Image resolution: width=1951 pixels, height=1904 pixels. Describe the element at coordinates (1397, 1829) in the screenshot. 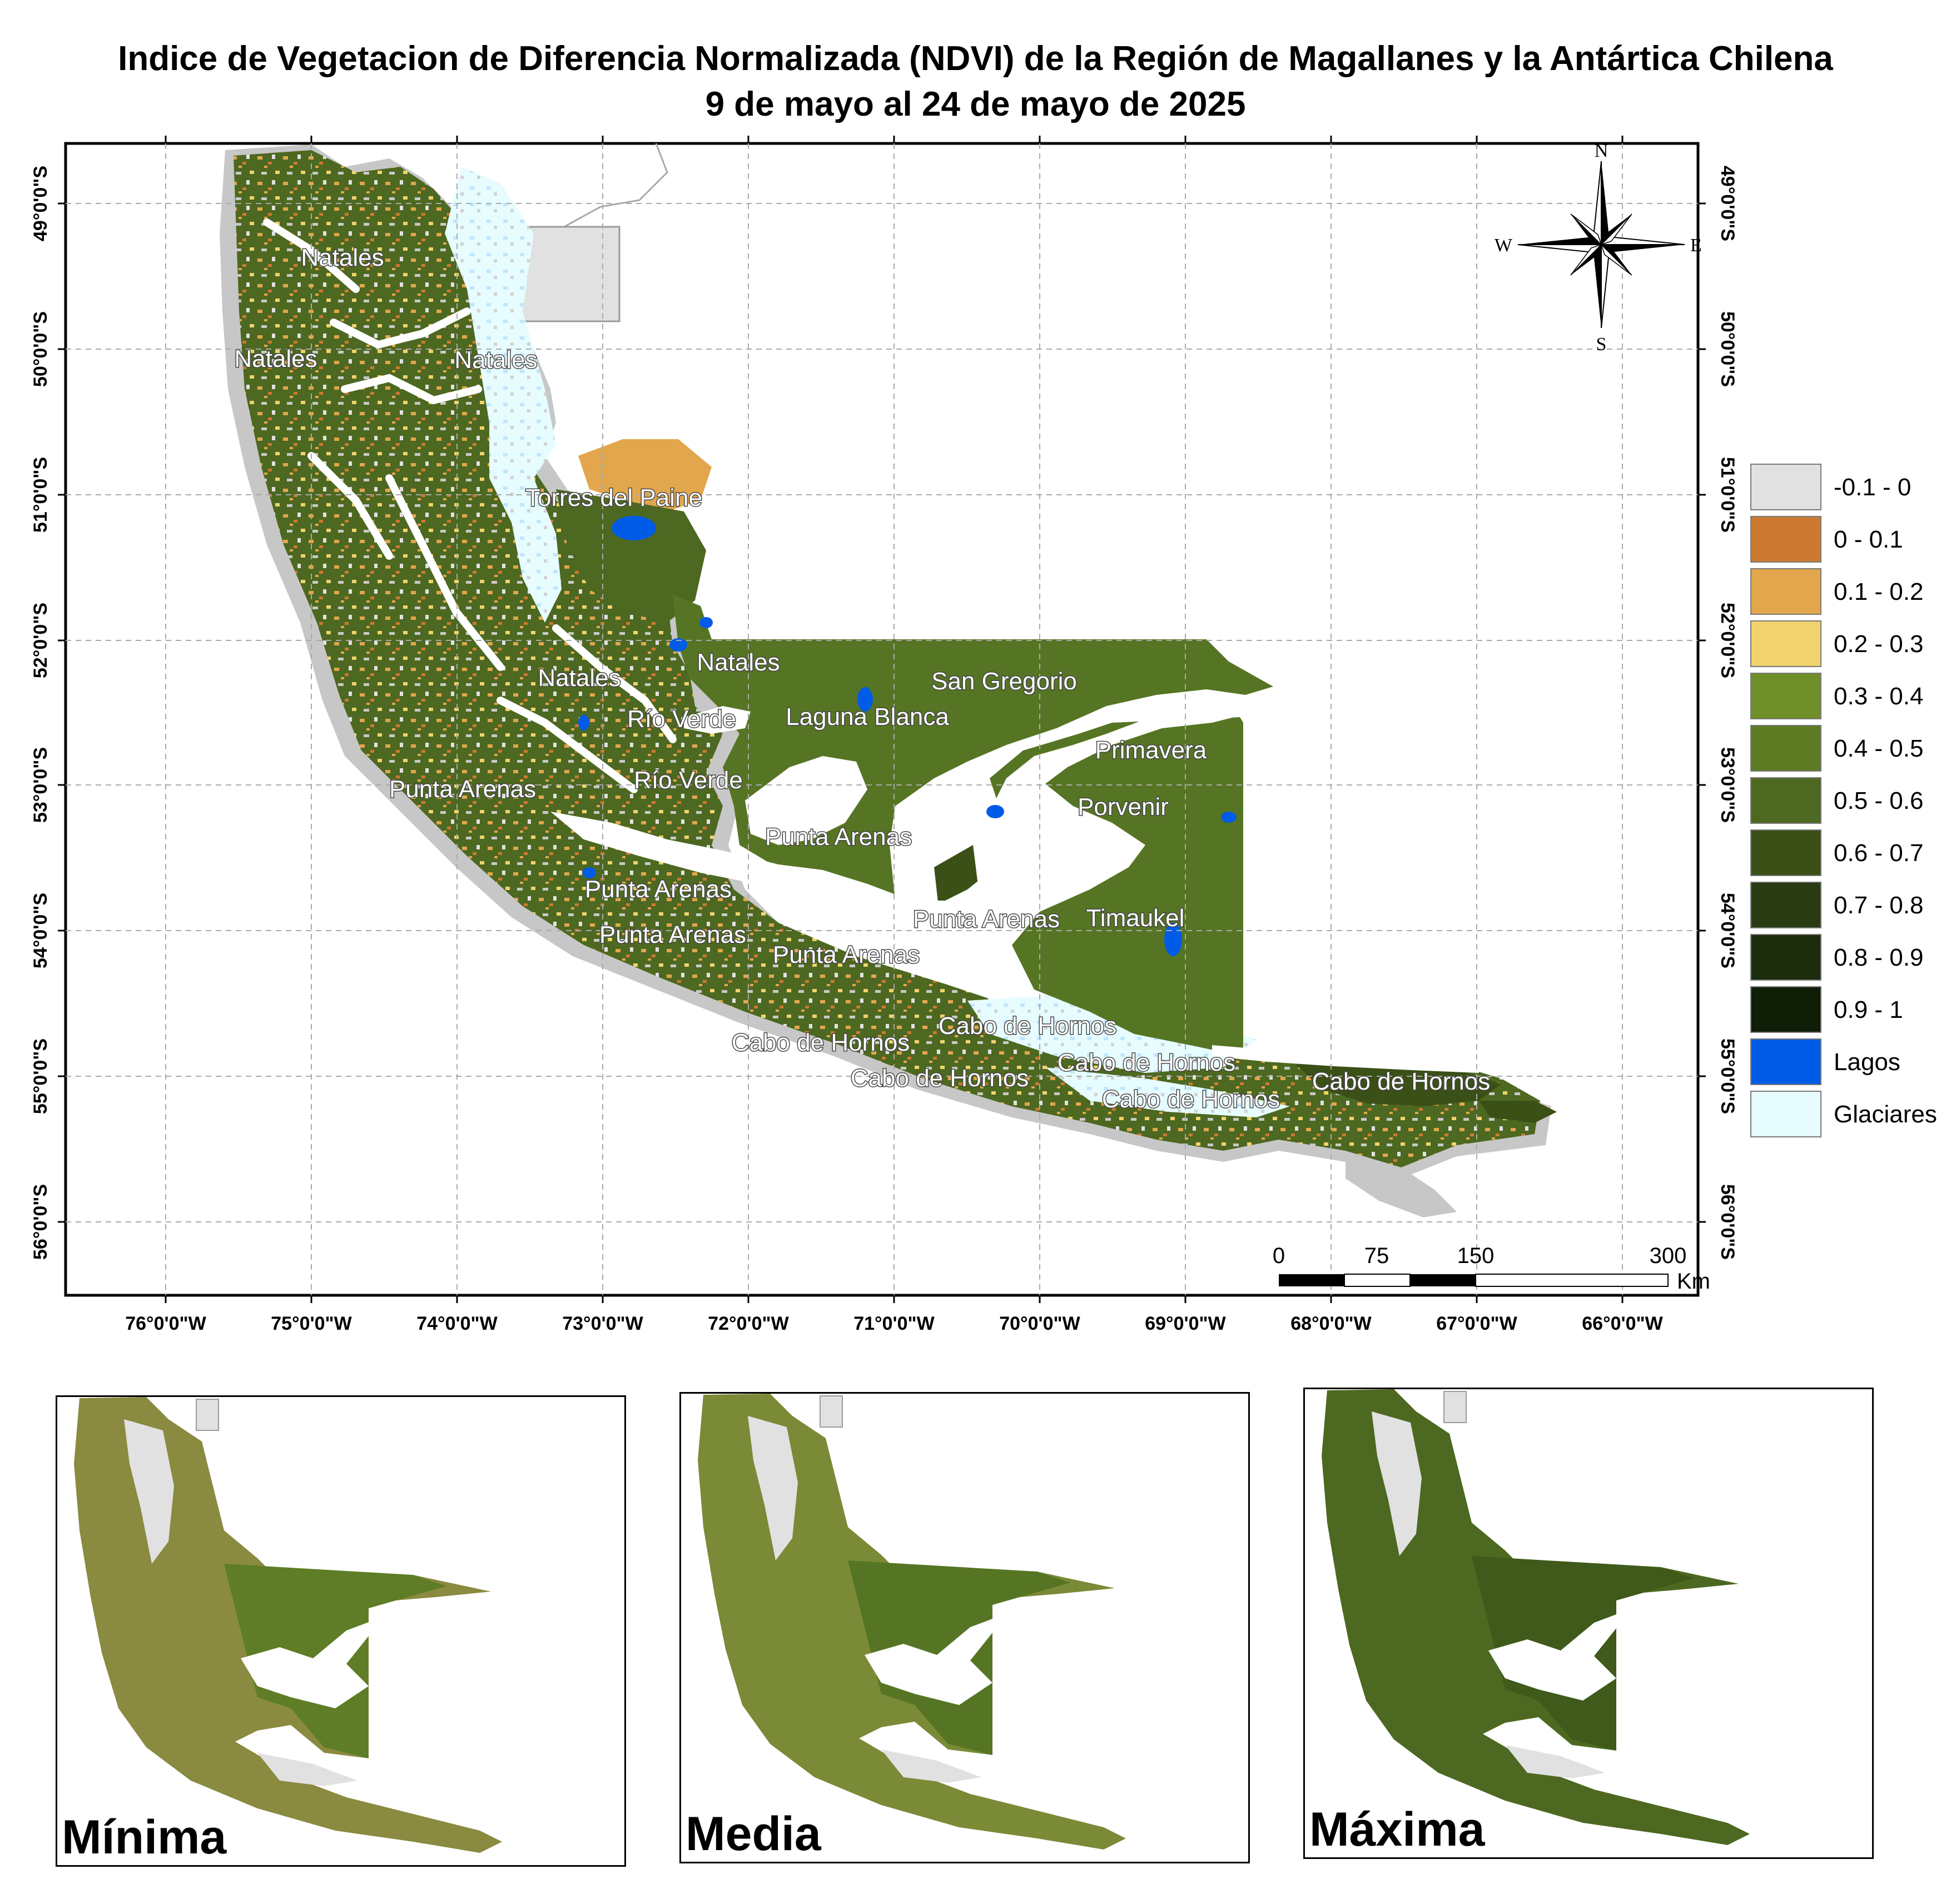

I see `inset-label-maxima: Máxima` at that location.